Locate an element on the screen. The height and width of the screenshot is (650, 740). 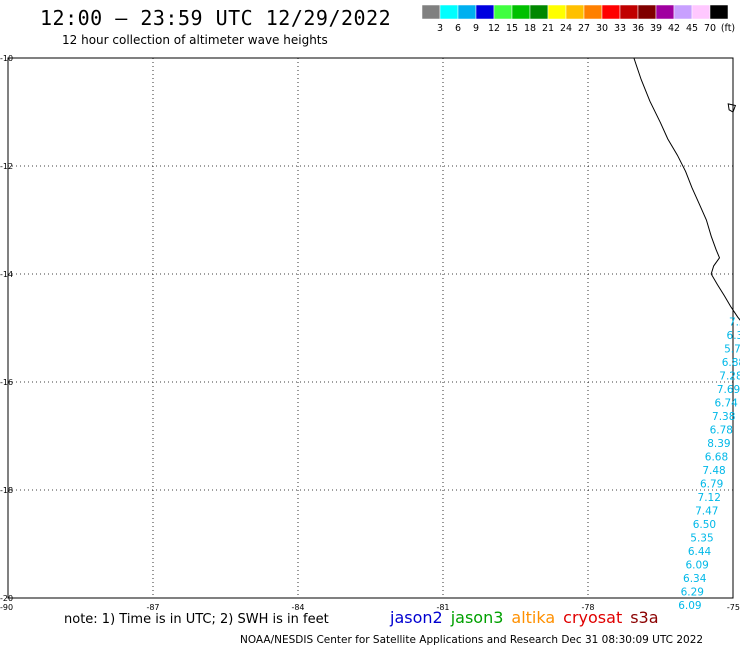
wave-height-label: 7.12 is located at coordinates (709, 498).